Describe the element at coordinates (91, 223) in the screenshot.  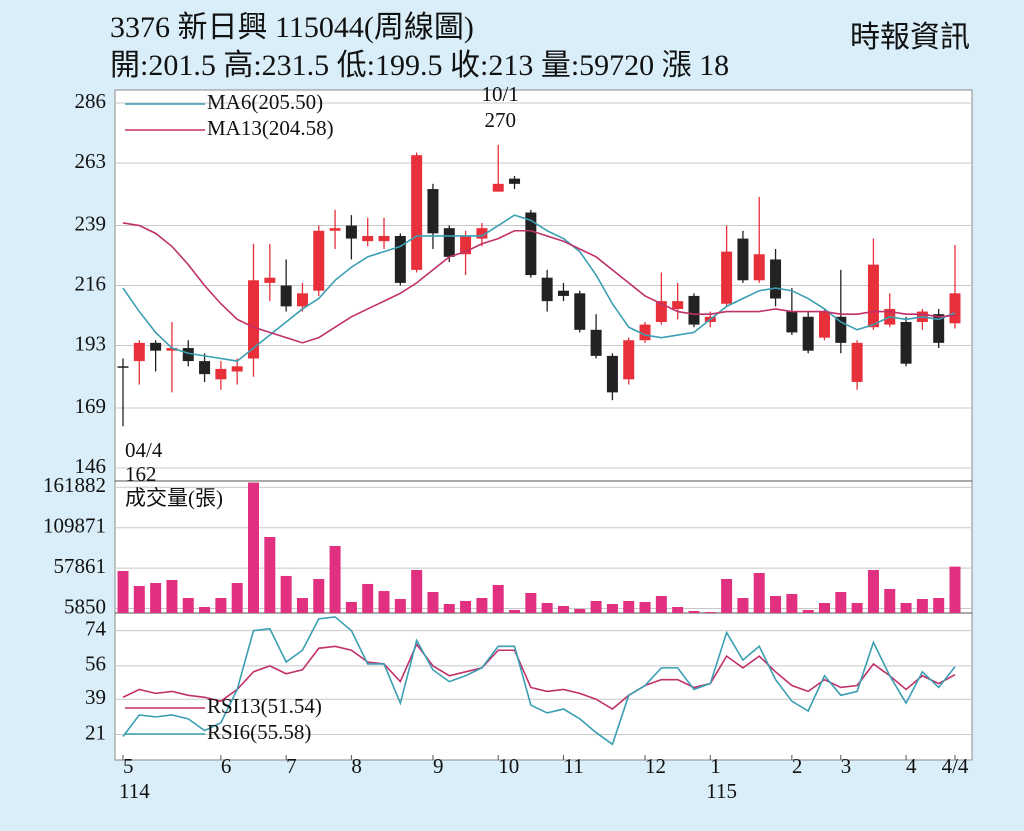
I see `y-tick-label: 239` at that location.